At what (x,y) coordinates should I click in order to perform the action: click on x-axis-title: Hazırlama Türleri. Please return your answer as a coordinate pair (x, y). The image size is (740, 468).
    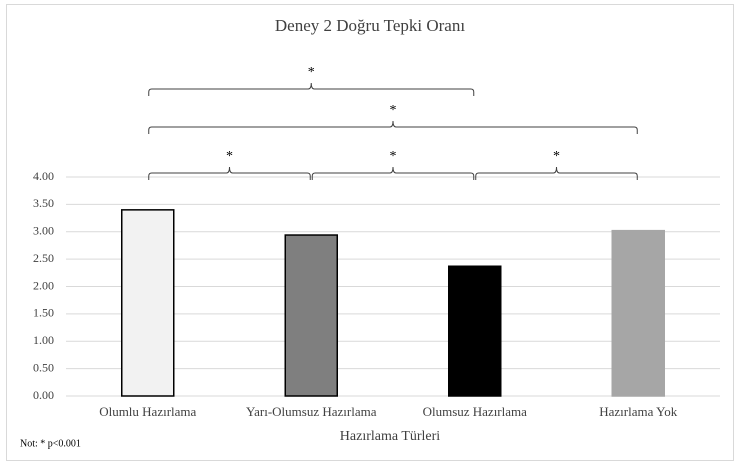
    Looking at the image, I should click on (390, 436).